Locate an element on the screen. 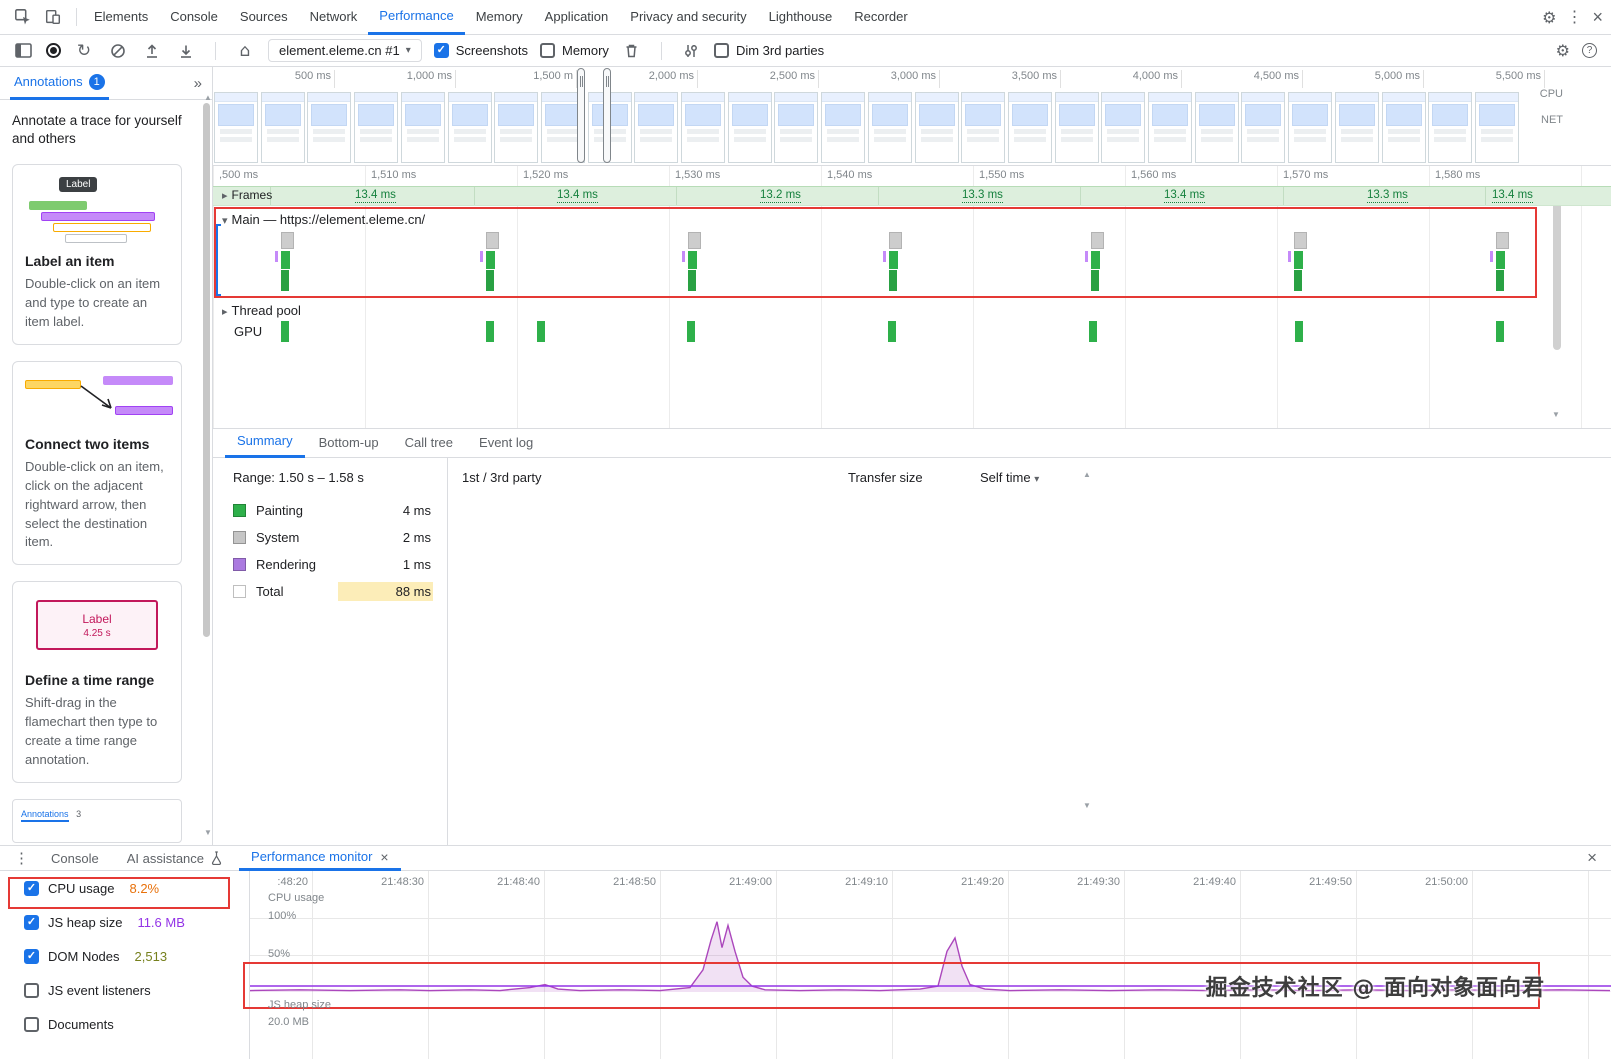 The image size is (1611, 1059). gpu-track-label: GPU is located at coordinates (248, 331).